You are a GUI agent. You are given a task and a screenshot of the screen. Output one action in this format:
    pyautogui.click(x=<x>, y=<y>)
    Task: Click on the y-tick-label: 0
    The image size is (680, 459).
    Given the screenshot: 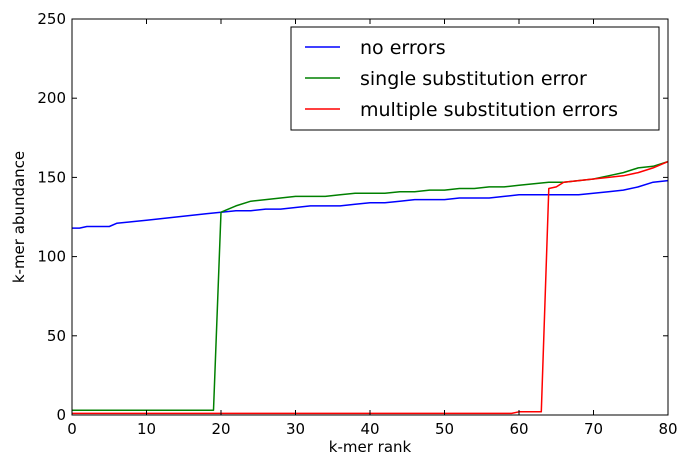 What is the action you would take?
    pyautogui.click(x=61, y=415)
    